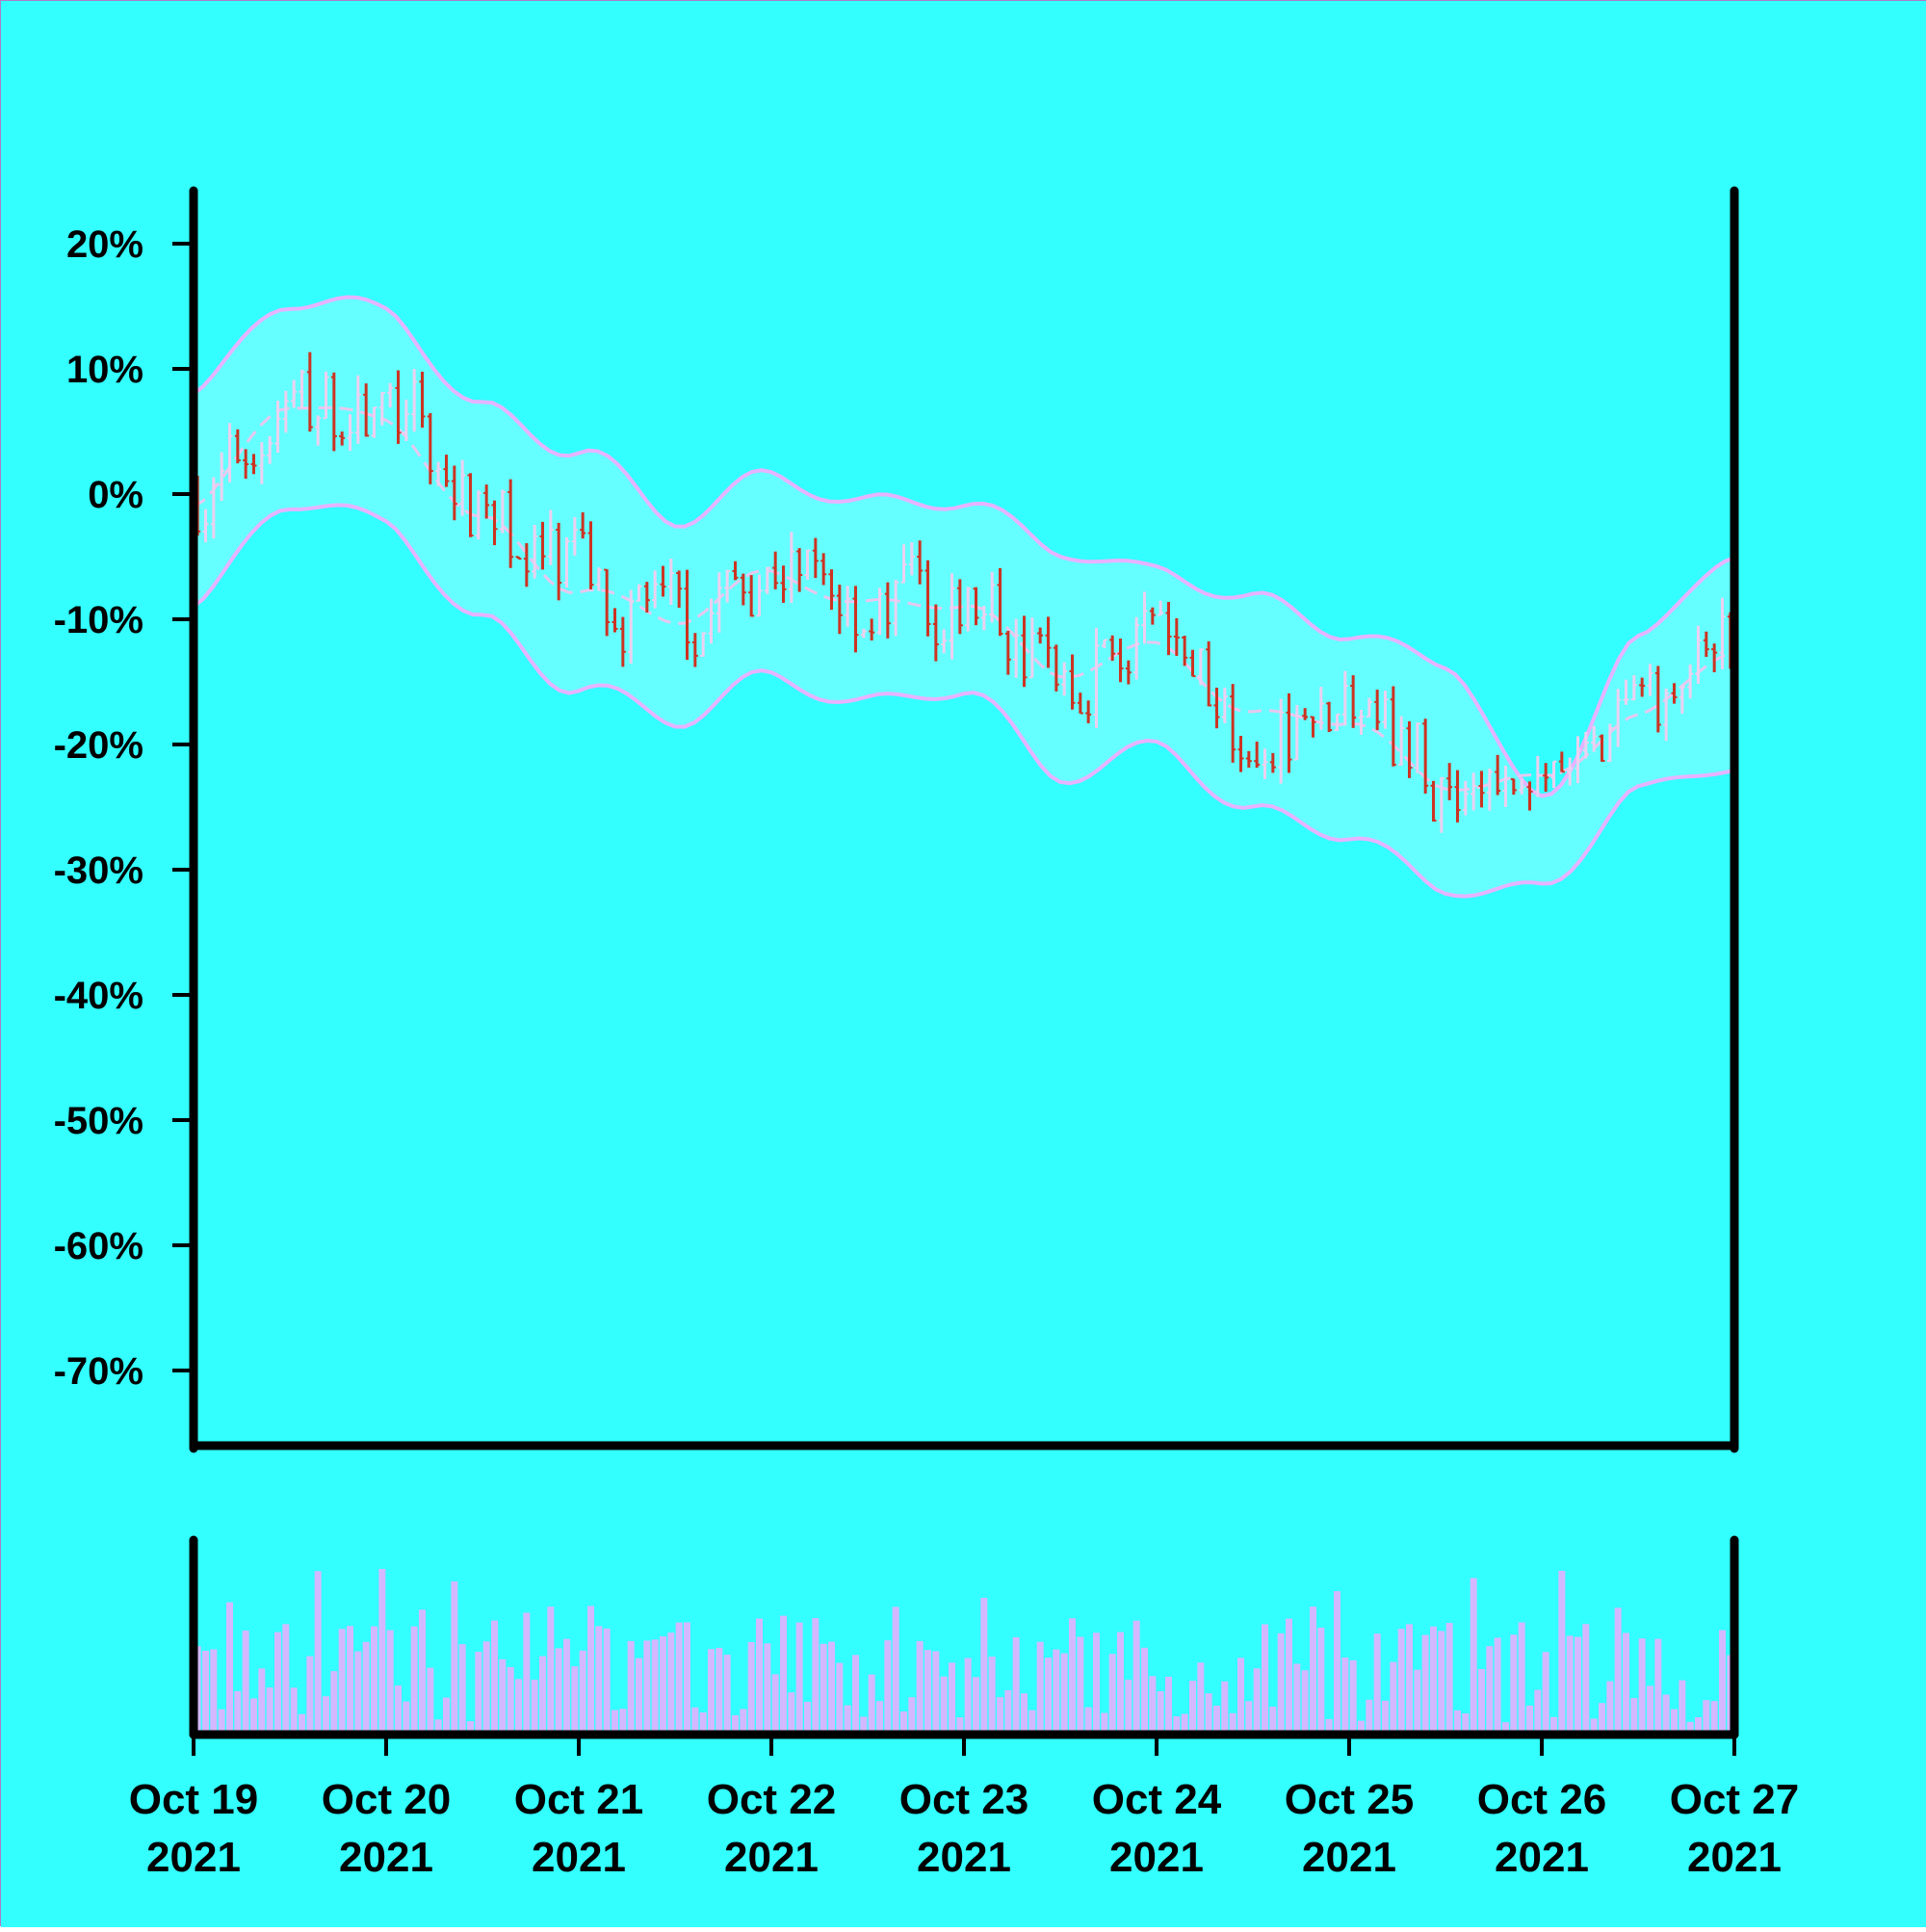 The width and height of the screenshot is (1926, 1932). I want to click on x-tick-label: Oct 20, so click(387, 1799).